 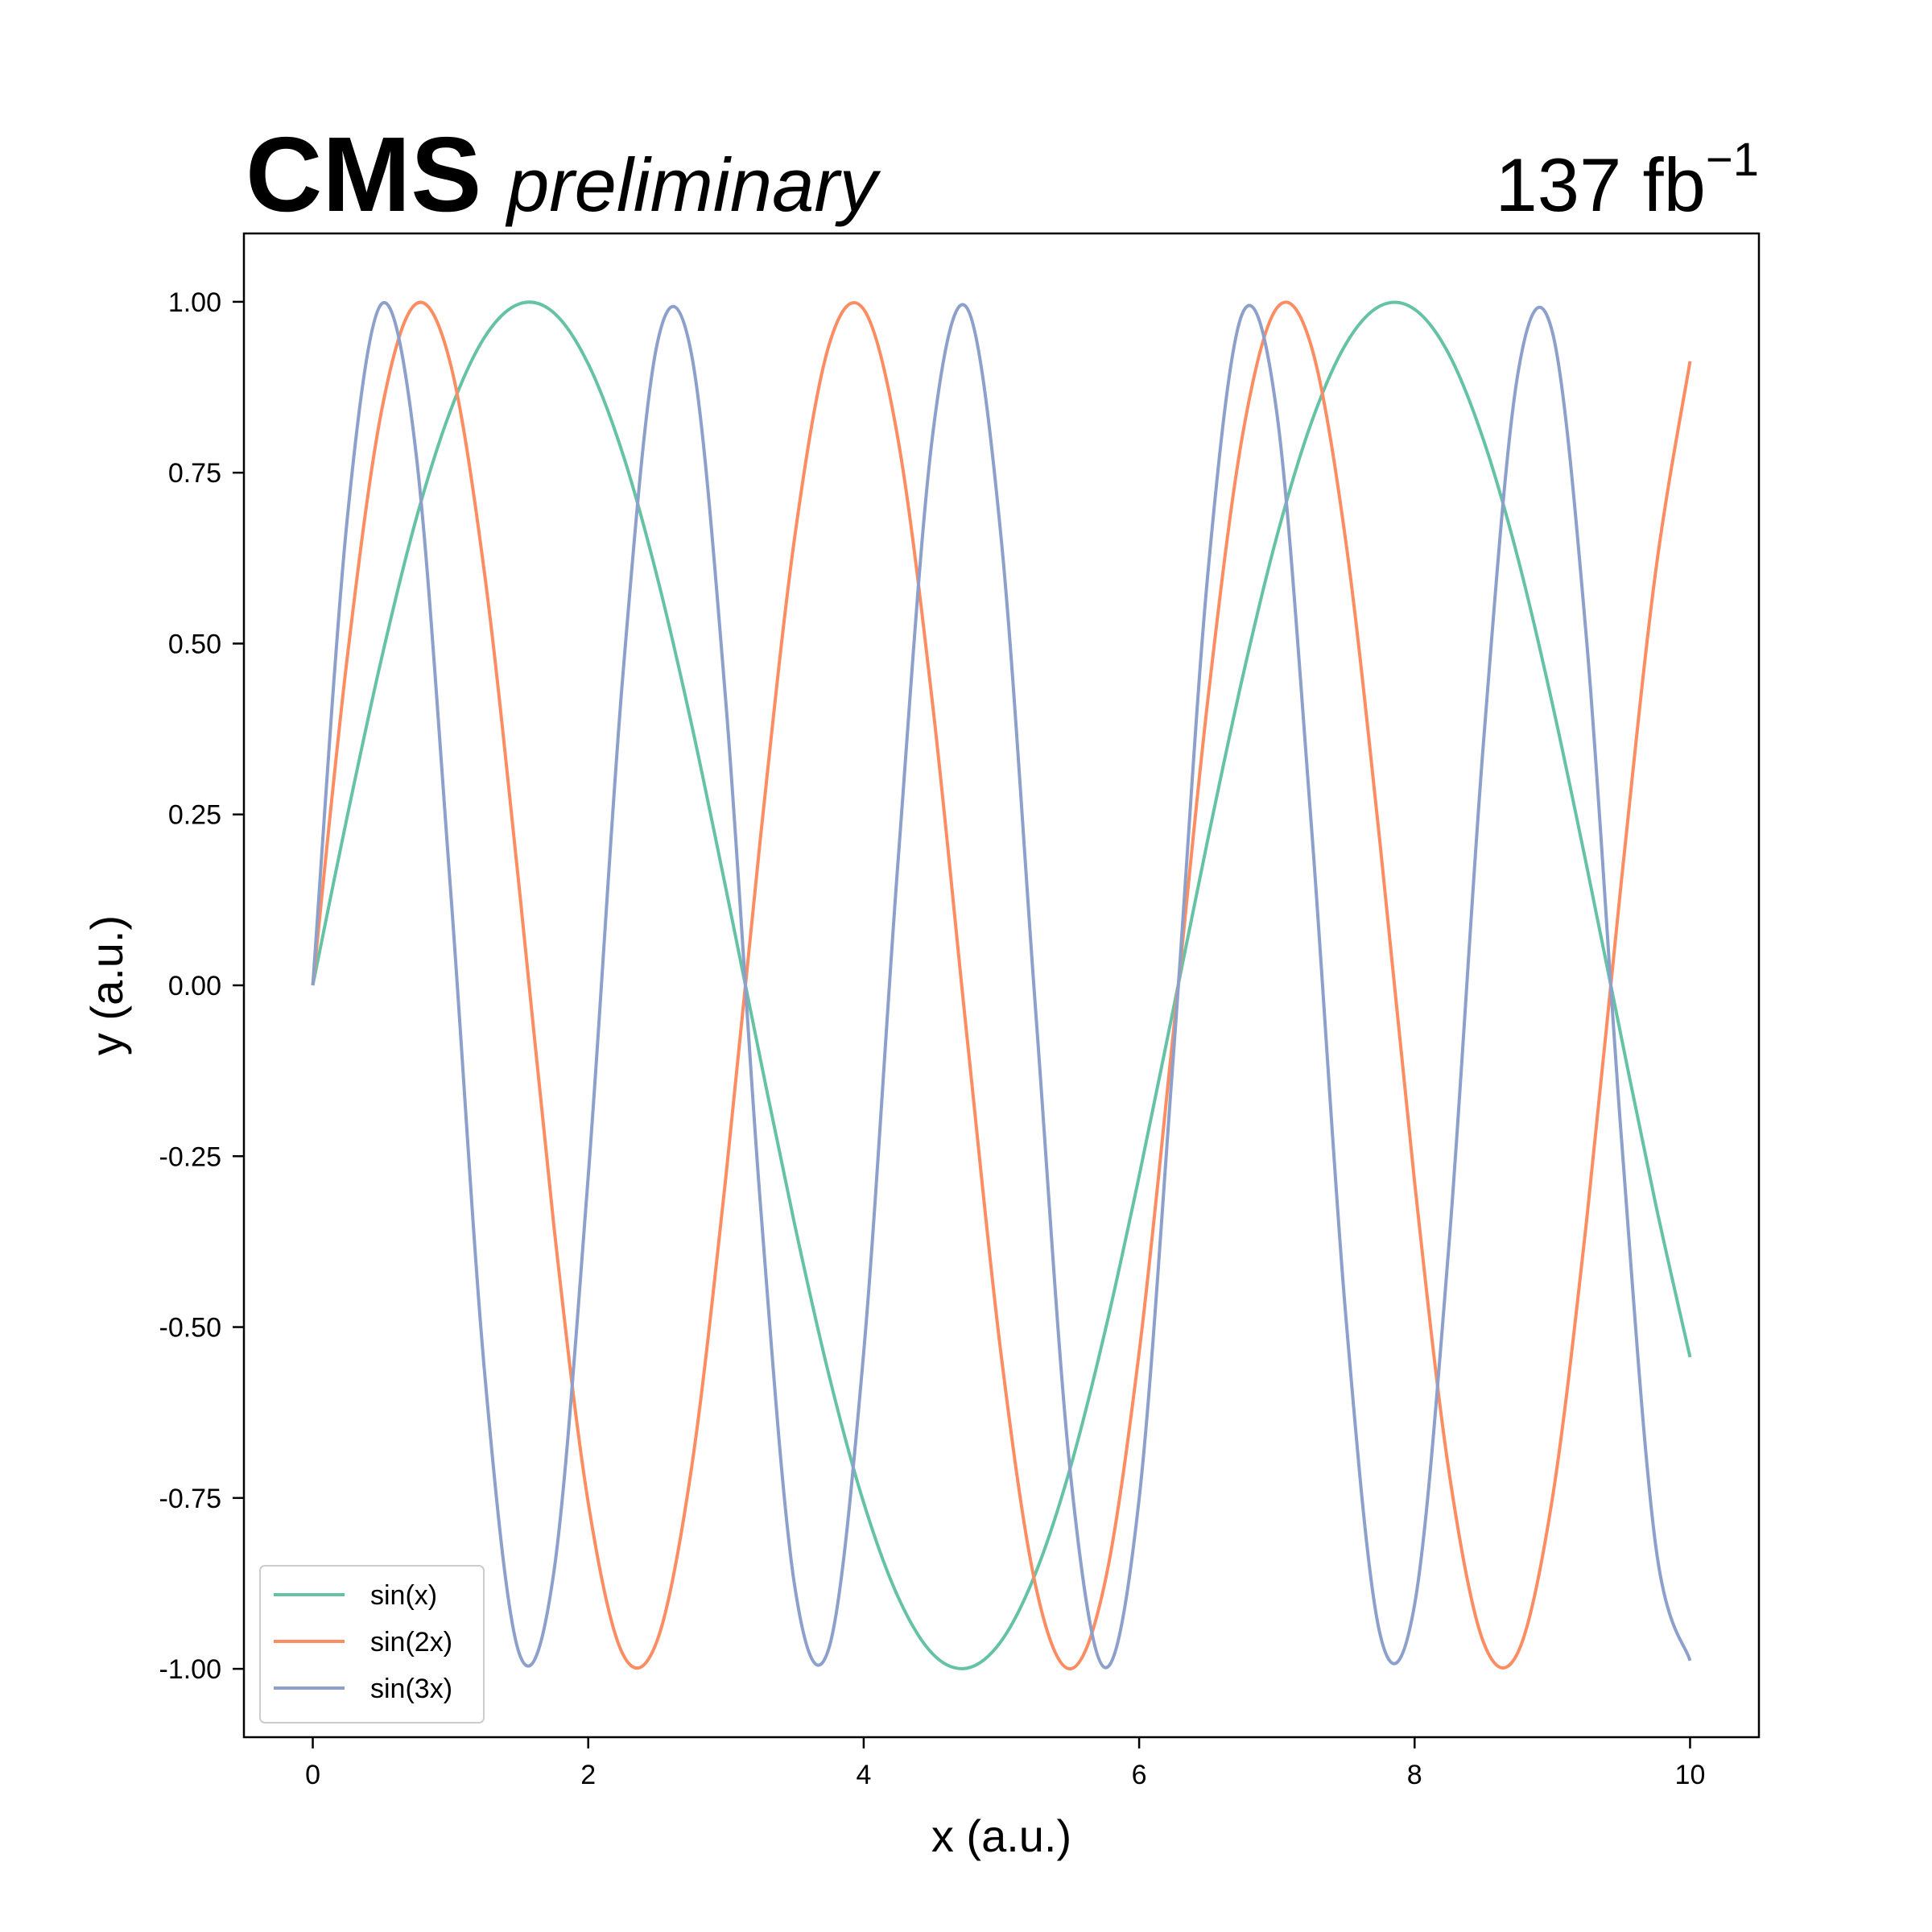 I want to click on y-tick-label: 0.00, so click(x=194, y=986).